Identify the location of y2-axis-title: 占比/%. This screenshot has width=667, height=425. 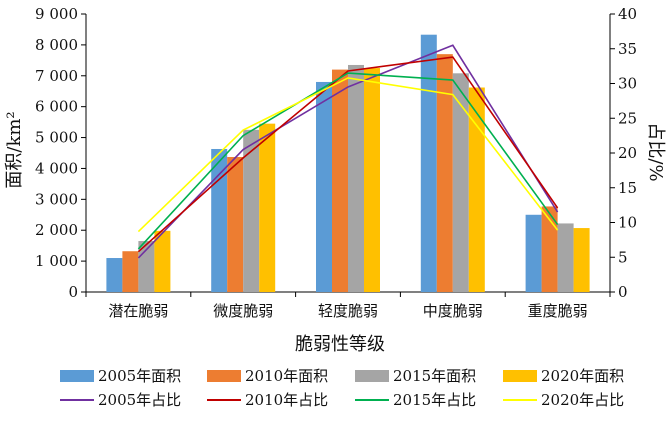
(655, 151).